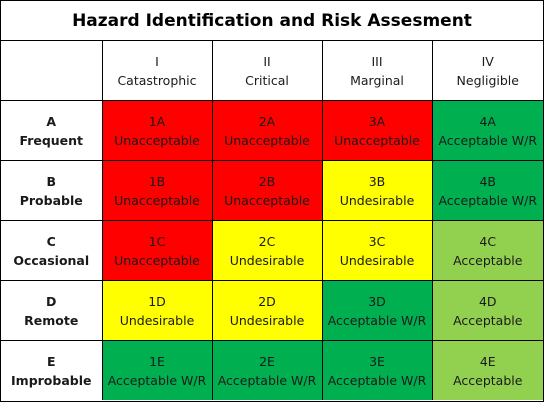  What do you see at coordinates (157, 71) in the screenshot?
I see `severity-header-catastrophic: I Catastrophic` at bounding box center [157, 71].